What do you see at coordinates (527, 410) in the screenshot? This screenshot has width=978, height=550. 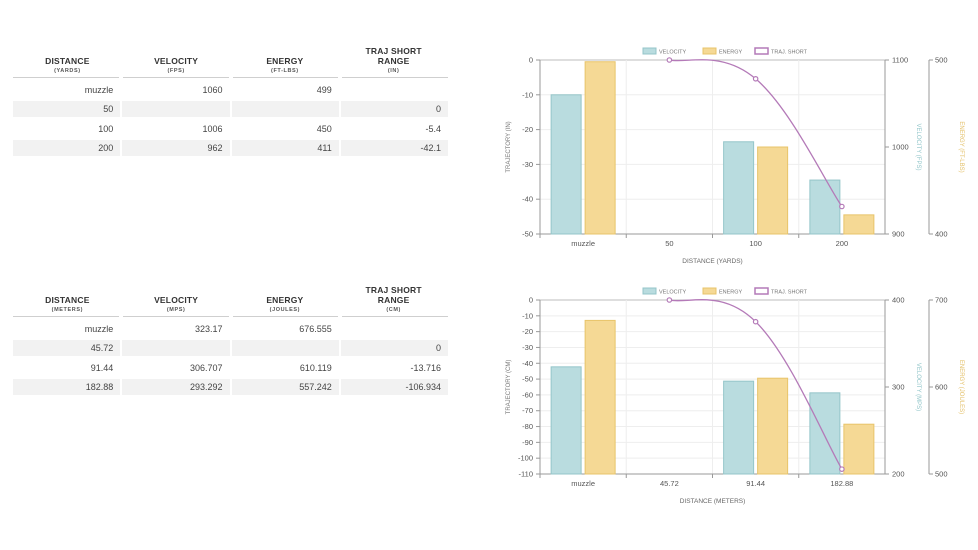 I see `left-tick-label: -70` at bounding box center [527, 410].